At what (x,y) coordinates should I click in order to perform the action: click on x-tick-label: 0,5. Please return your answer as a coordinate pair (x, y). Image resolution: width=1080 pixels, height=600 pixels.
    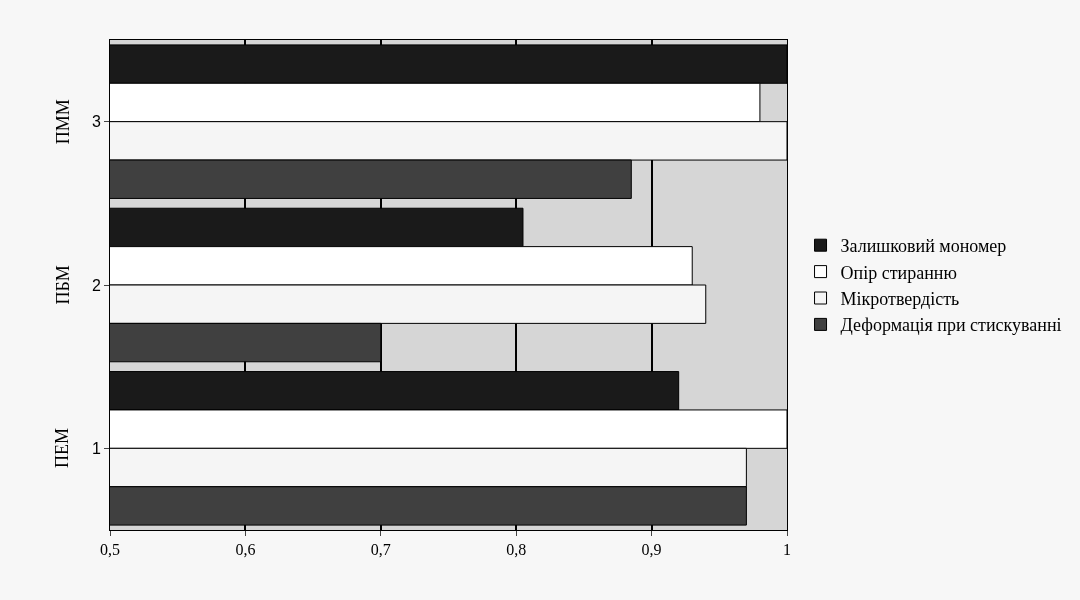
    Looking at the image, I should click on (110, 550).